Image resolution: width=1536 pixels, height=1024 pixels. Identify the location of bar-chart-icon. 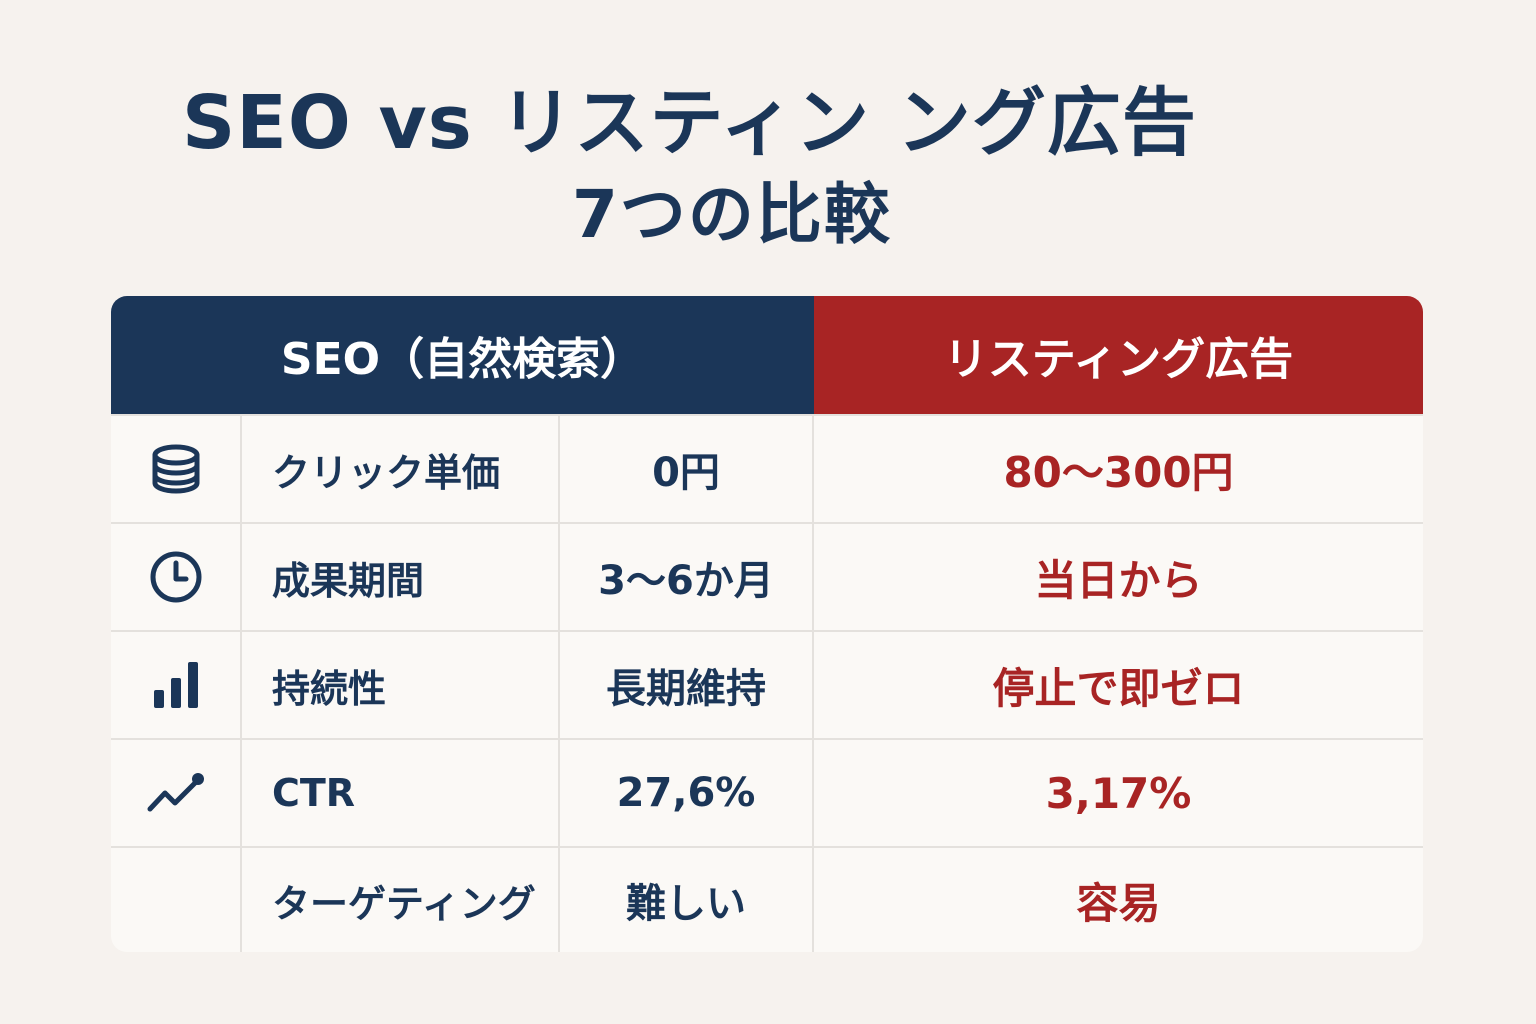
(176, 685).